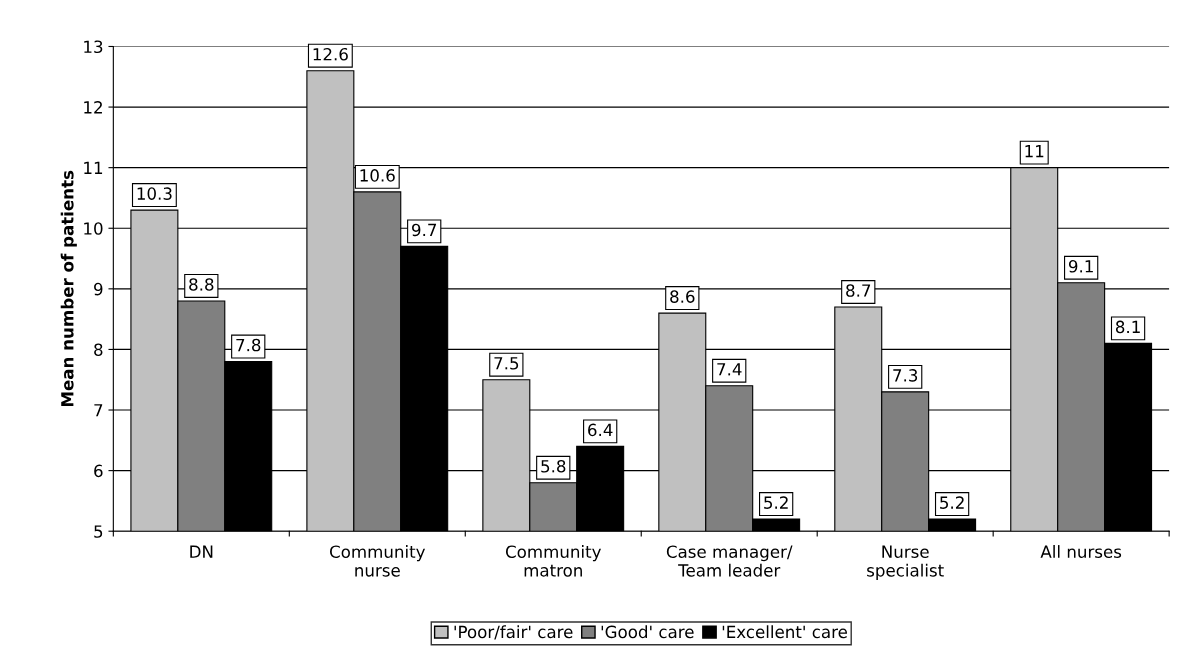 The height and width of the screenshot is (664, 1193). What do you see at coordinates (93, 167) in the screenshot?
I see `y-tick-label: 11` at bounding box center [93, 167].